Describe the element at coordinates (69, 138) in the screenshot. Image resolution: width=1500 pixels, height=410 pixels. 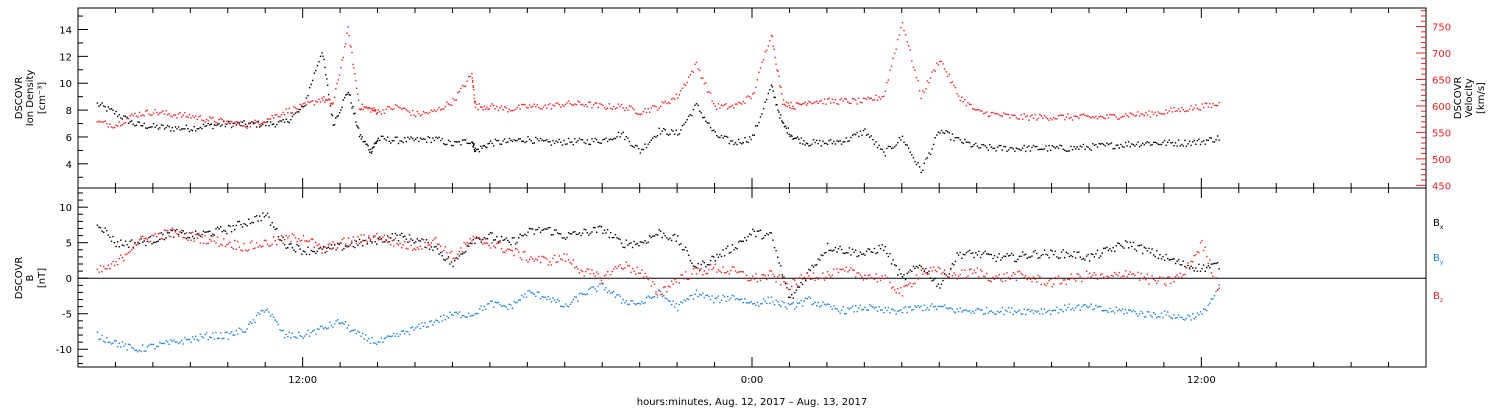
I see `density-tick-label: 6` at that location.